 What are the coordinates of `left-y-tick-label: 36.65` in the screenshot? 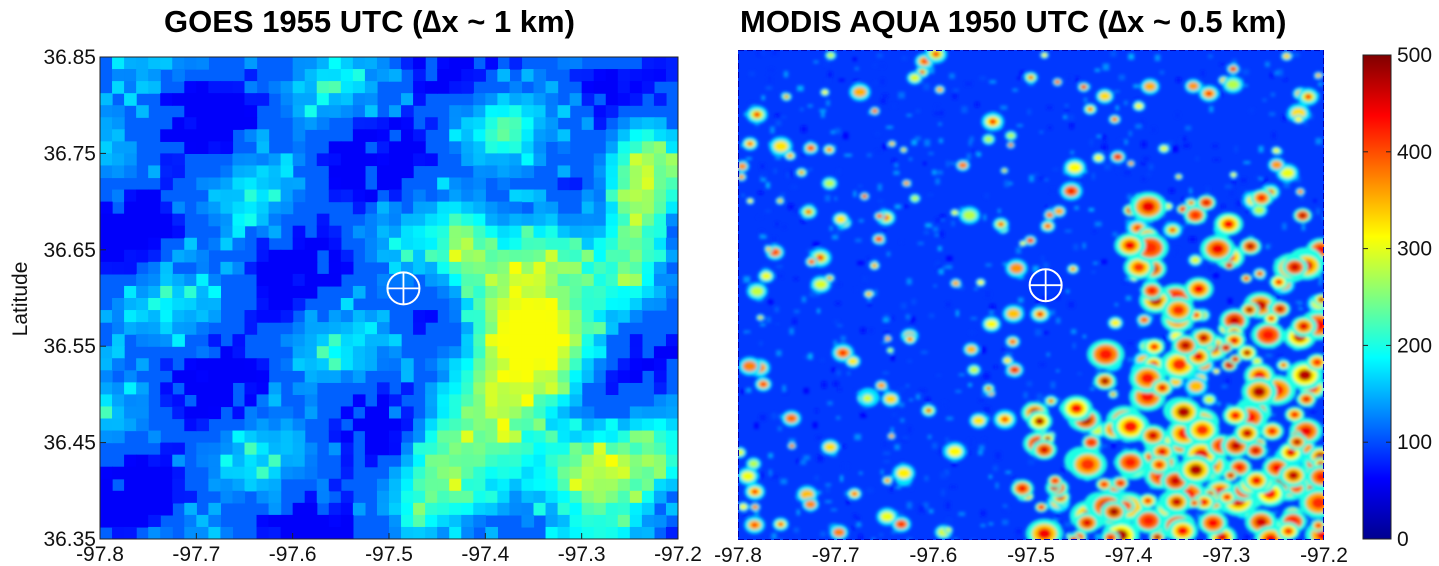 It's located at (69, 250).